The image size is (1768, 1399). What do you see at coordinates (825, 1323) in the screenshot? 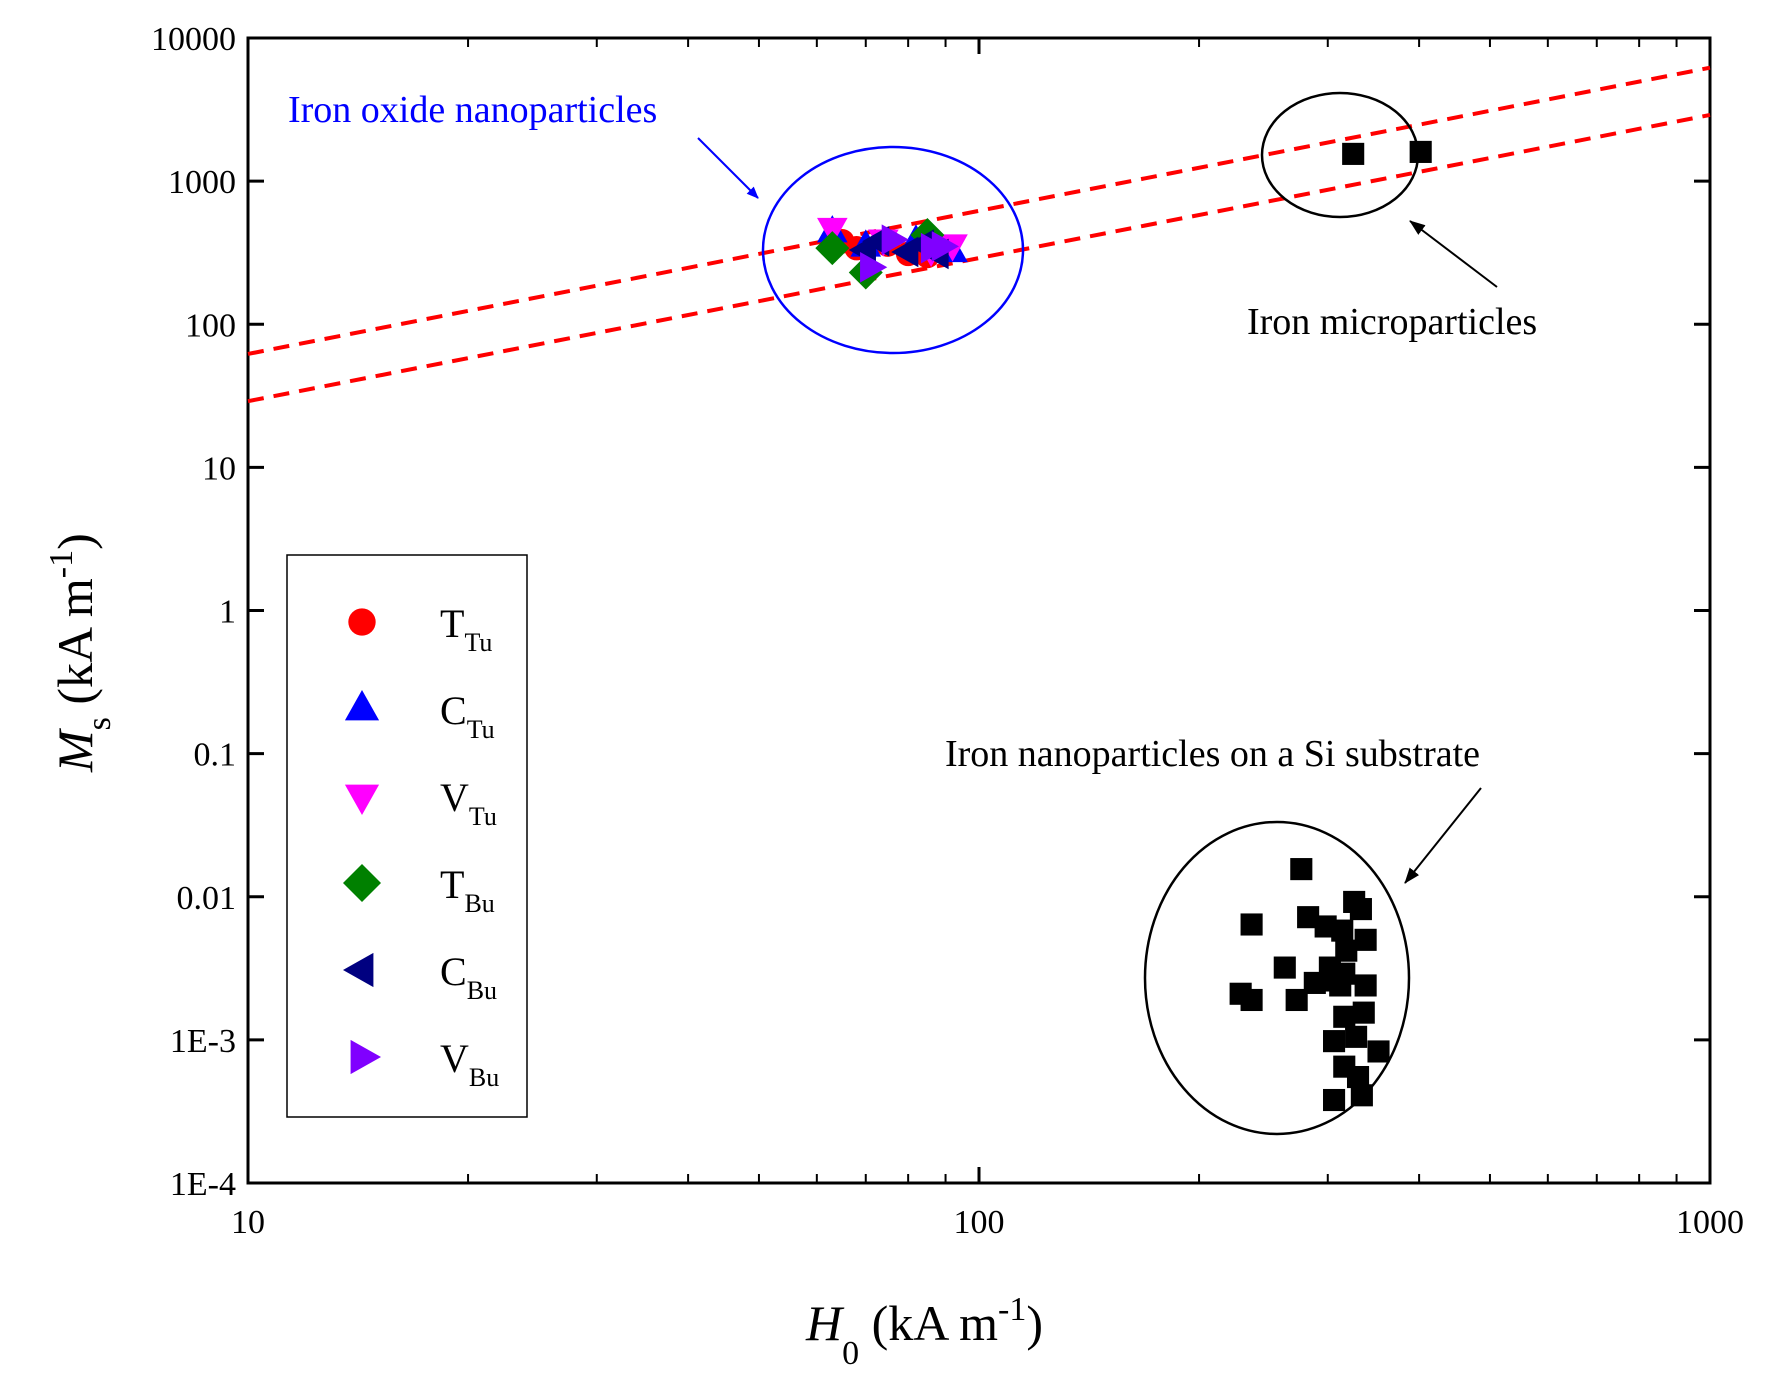
I see `x-axis-title-main: H` at bounding box center [825, 1323].